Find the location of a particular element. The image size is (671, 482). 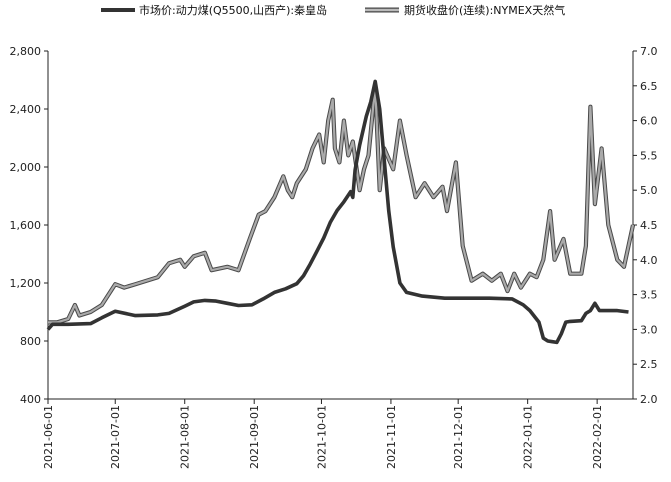

y-left-tick-label: 2,000 is located at coordinates (26, 167).